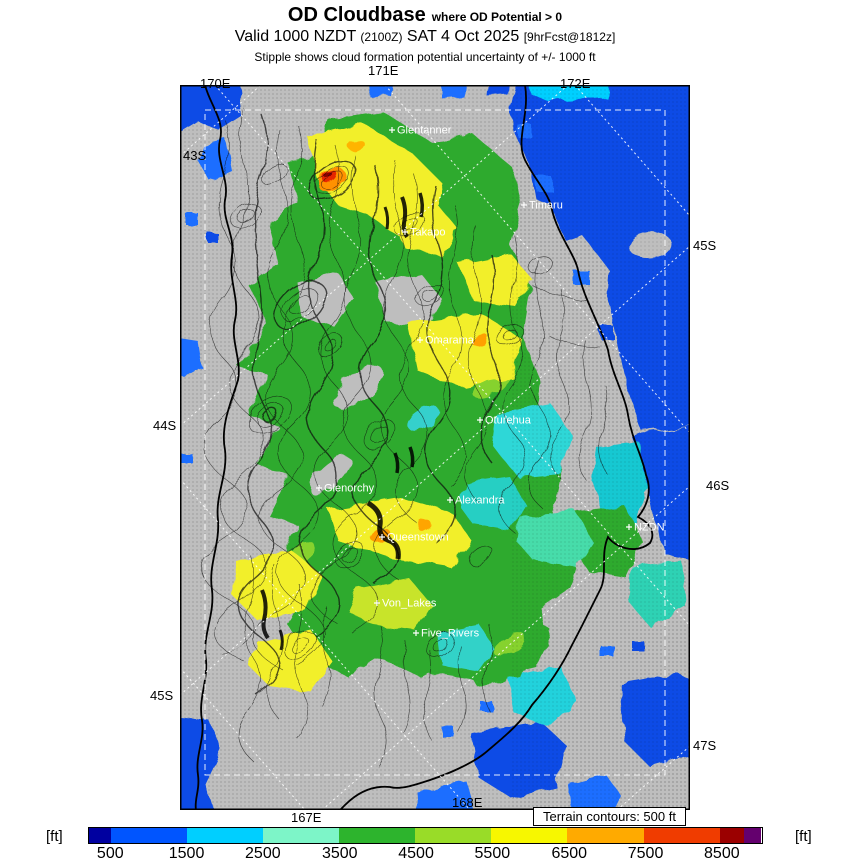 The height and width of the screenshot is (860, 850). I want to click on place-label-omarama: Omarama, so click(446, 341).